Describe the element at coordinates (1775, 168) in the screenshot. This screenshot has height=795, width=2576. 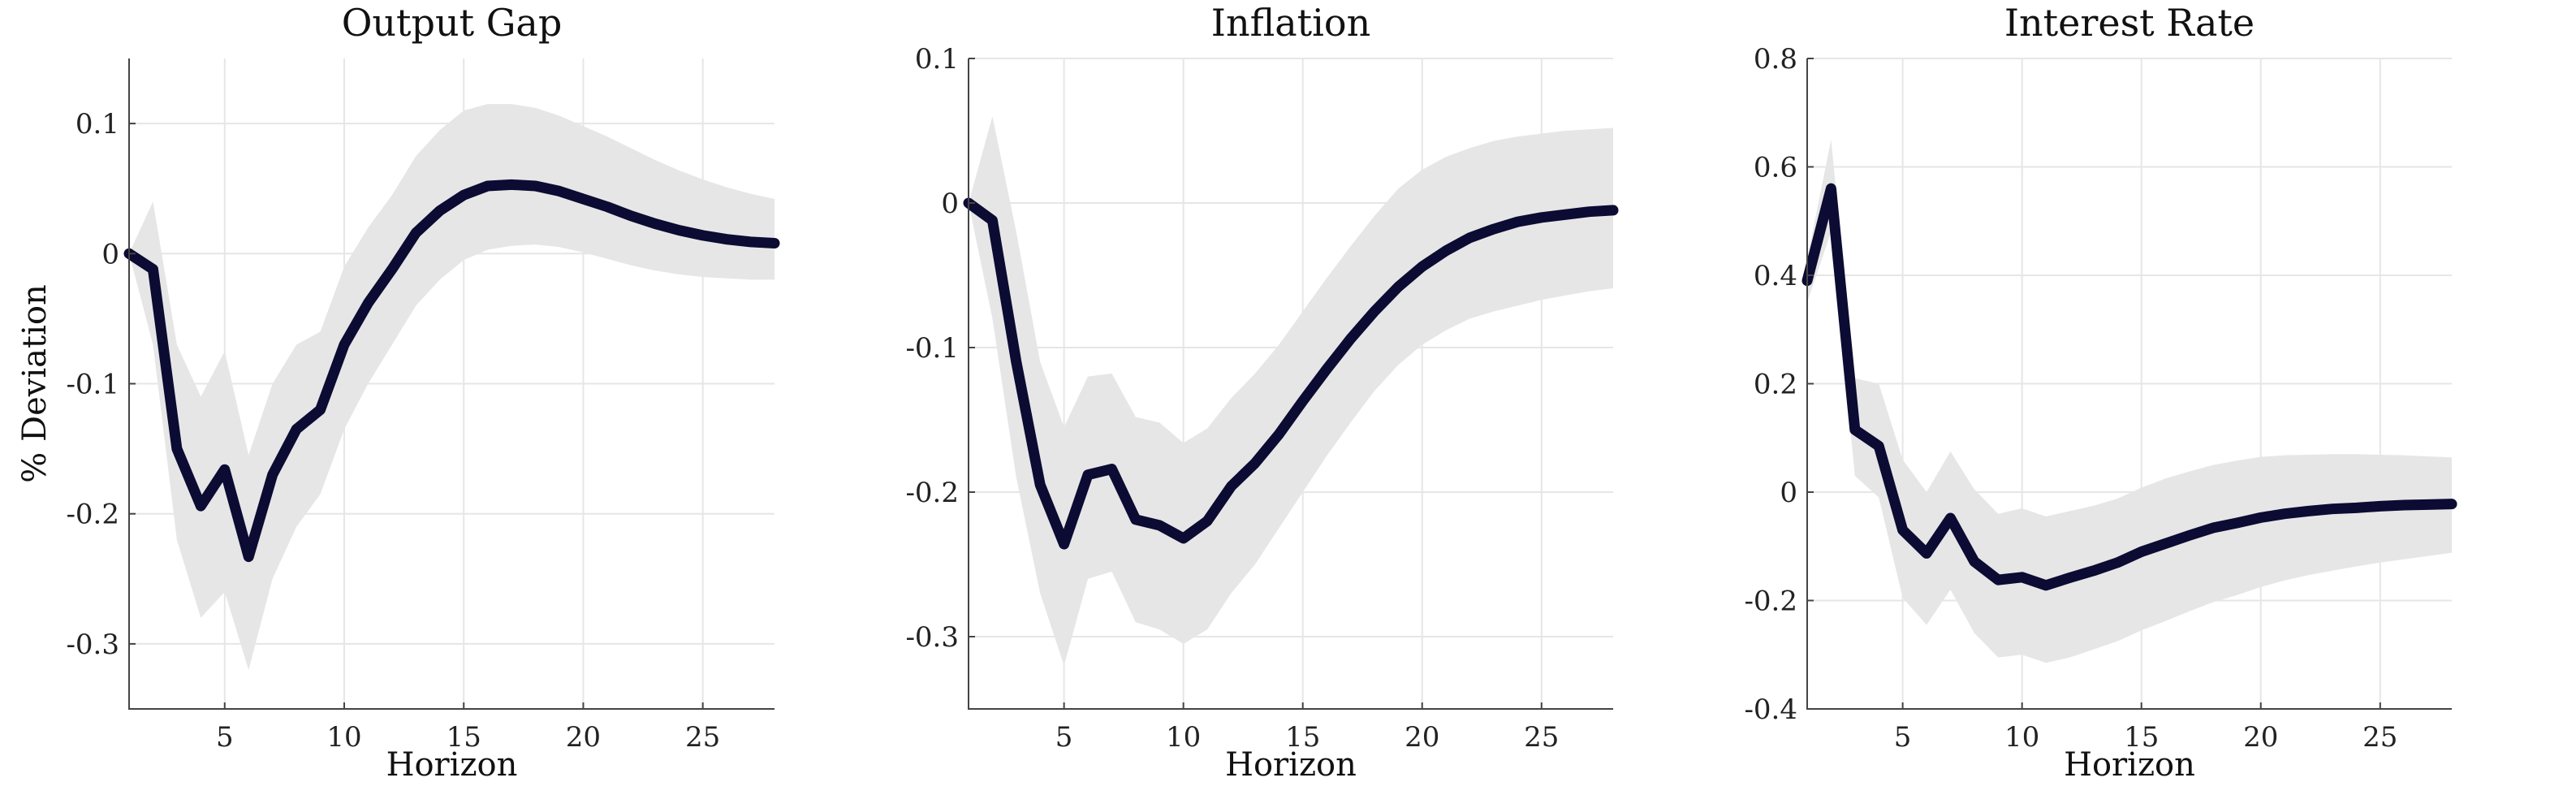
I see `y-tick-label: 0.6` at that location.